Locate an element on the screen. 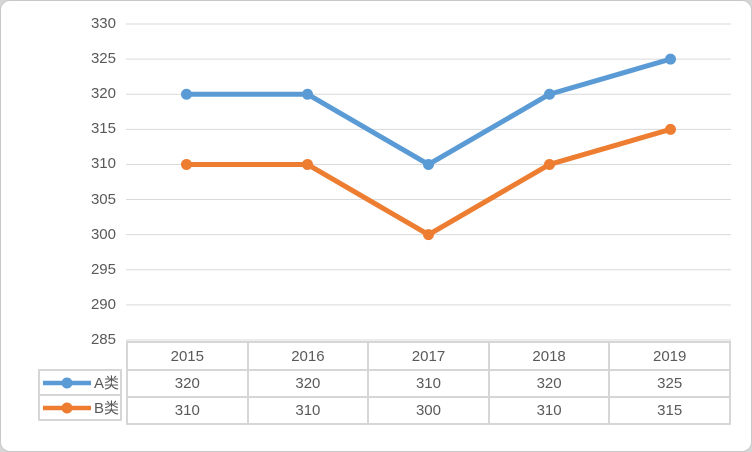  y-axis-tick-label: 300 is located at coordinates (103, 234).